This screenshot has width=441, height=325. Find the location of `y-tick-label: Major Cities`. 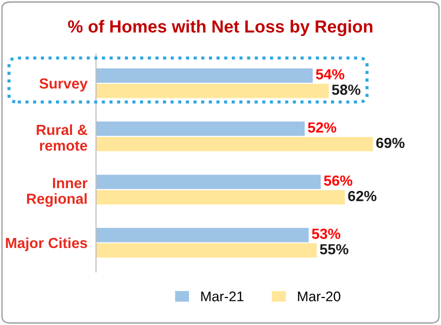

y-tick-label: Major Cities is located at coordinates (47, 244).